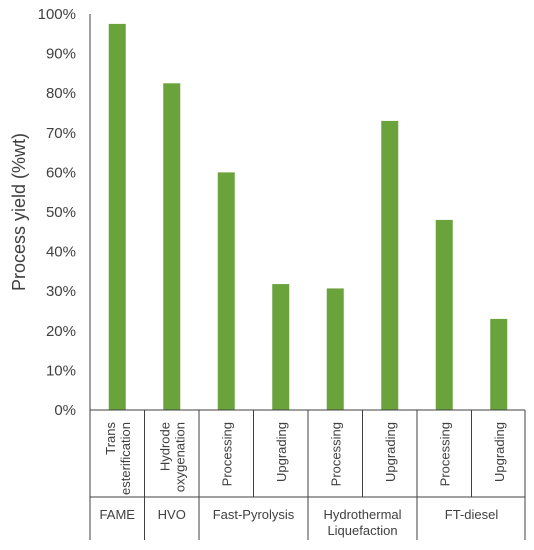 The width and height of the screenshot is (534, 550). Describe the element at coordinates (125, 458) in the screenshot. I see `bar-label-line: esterification` at that location.